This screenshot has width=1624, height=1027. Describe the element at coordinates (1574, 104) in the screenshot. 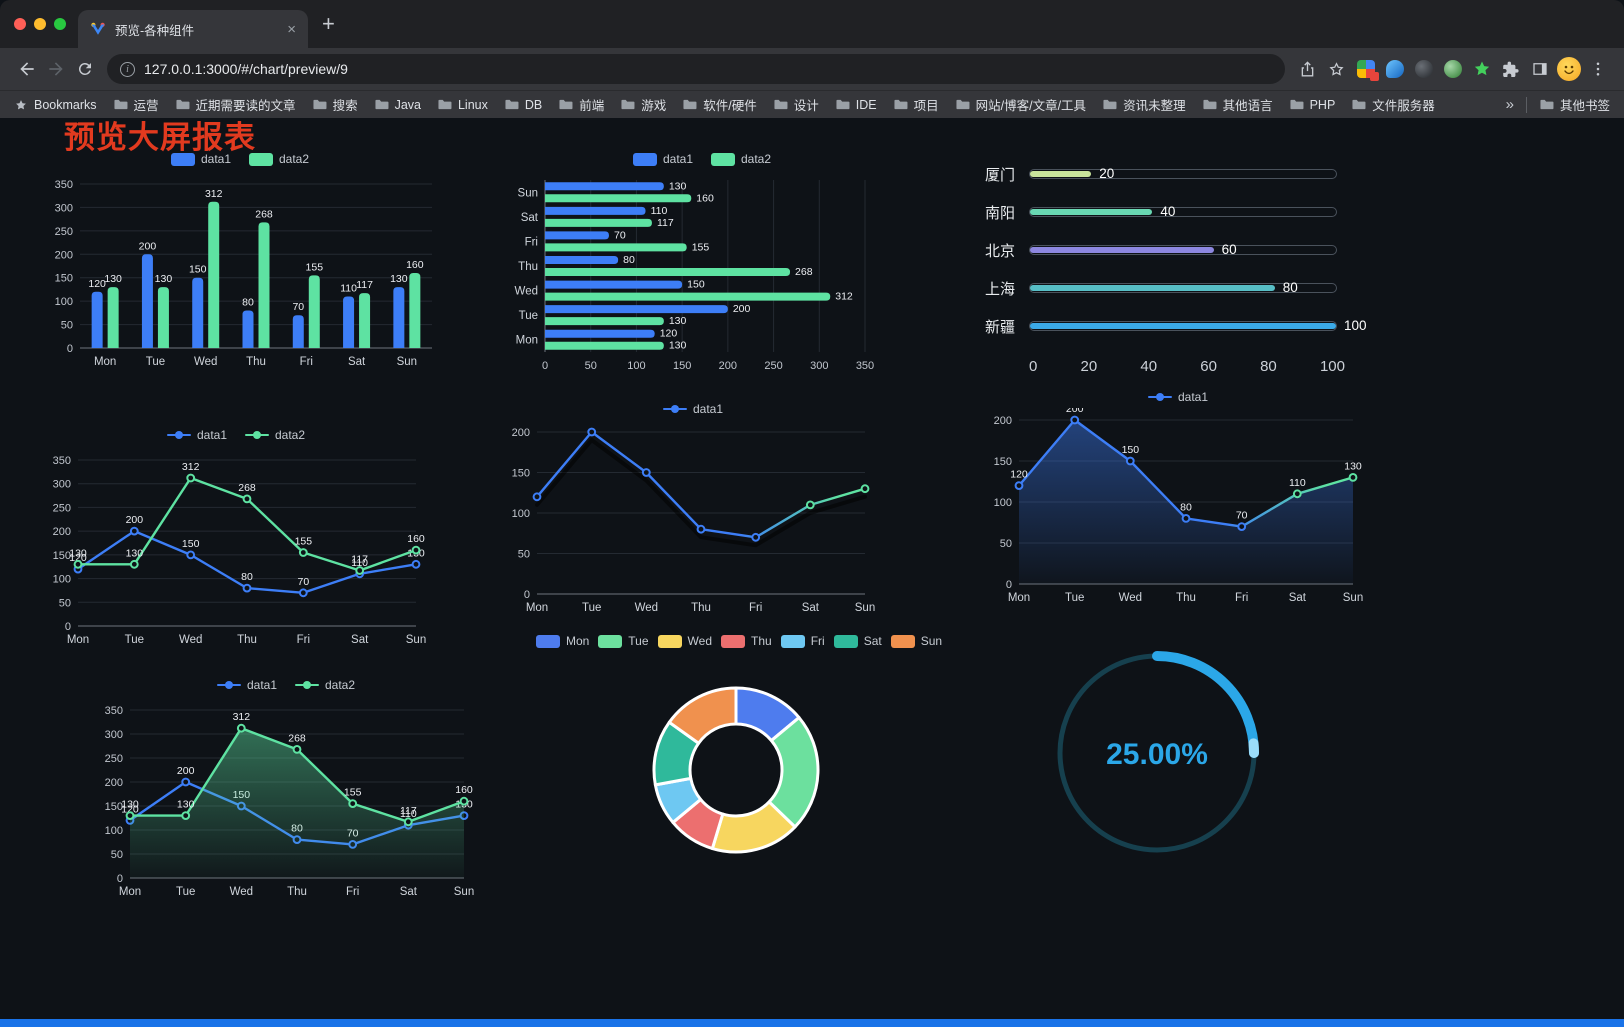

I see `other-bookmarks: 其他书签` at that location.